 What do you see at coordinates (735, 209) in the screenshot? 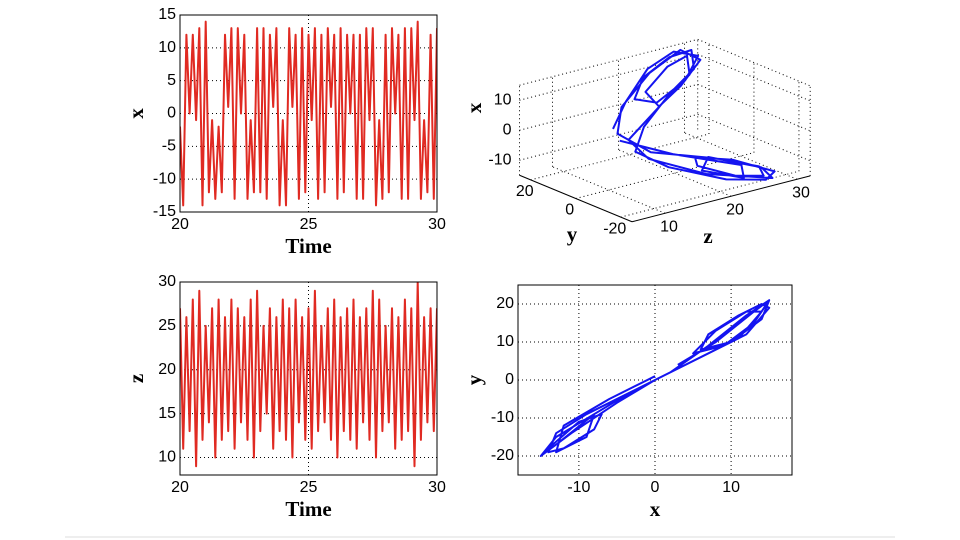
I see `z-tick-label: 20` at bounding box center [735, 209].